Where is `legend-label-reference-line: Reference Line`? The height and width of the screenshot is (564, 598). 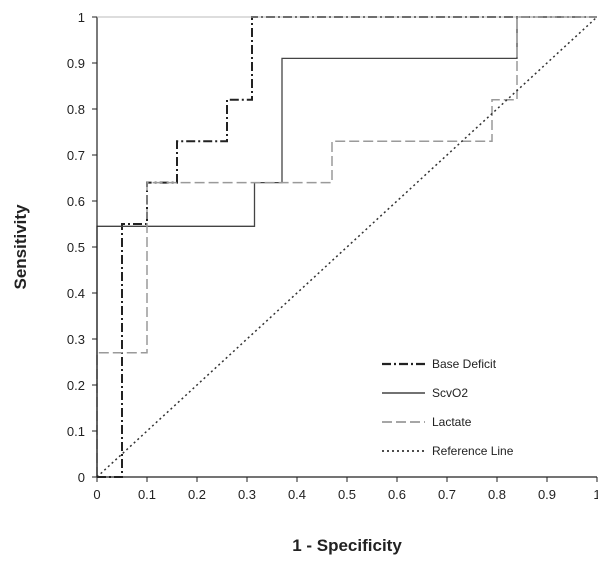 legend-label-reference-line: Reference Line is located at coordinates (473, 451).